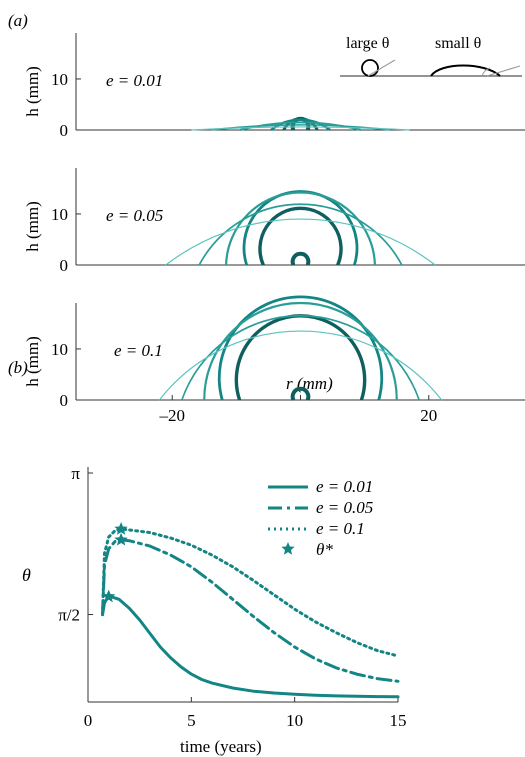 This screenshot has height=757, width=525. Describe the element at coordinates (458, 43) in the screenshot. I see `inset-small-theta-label: small θ` at that location.